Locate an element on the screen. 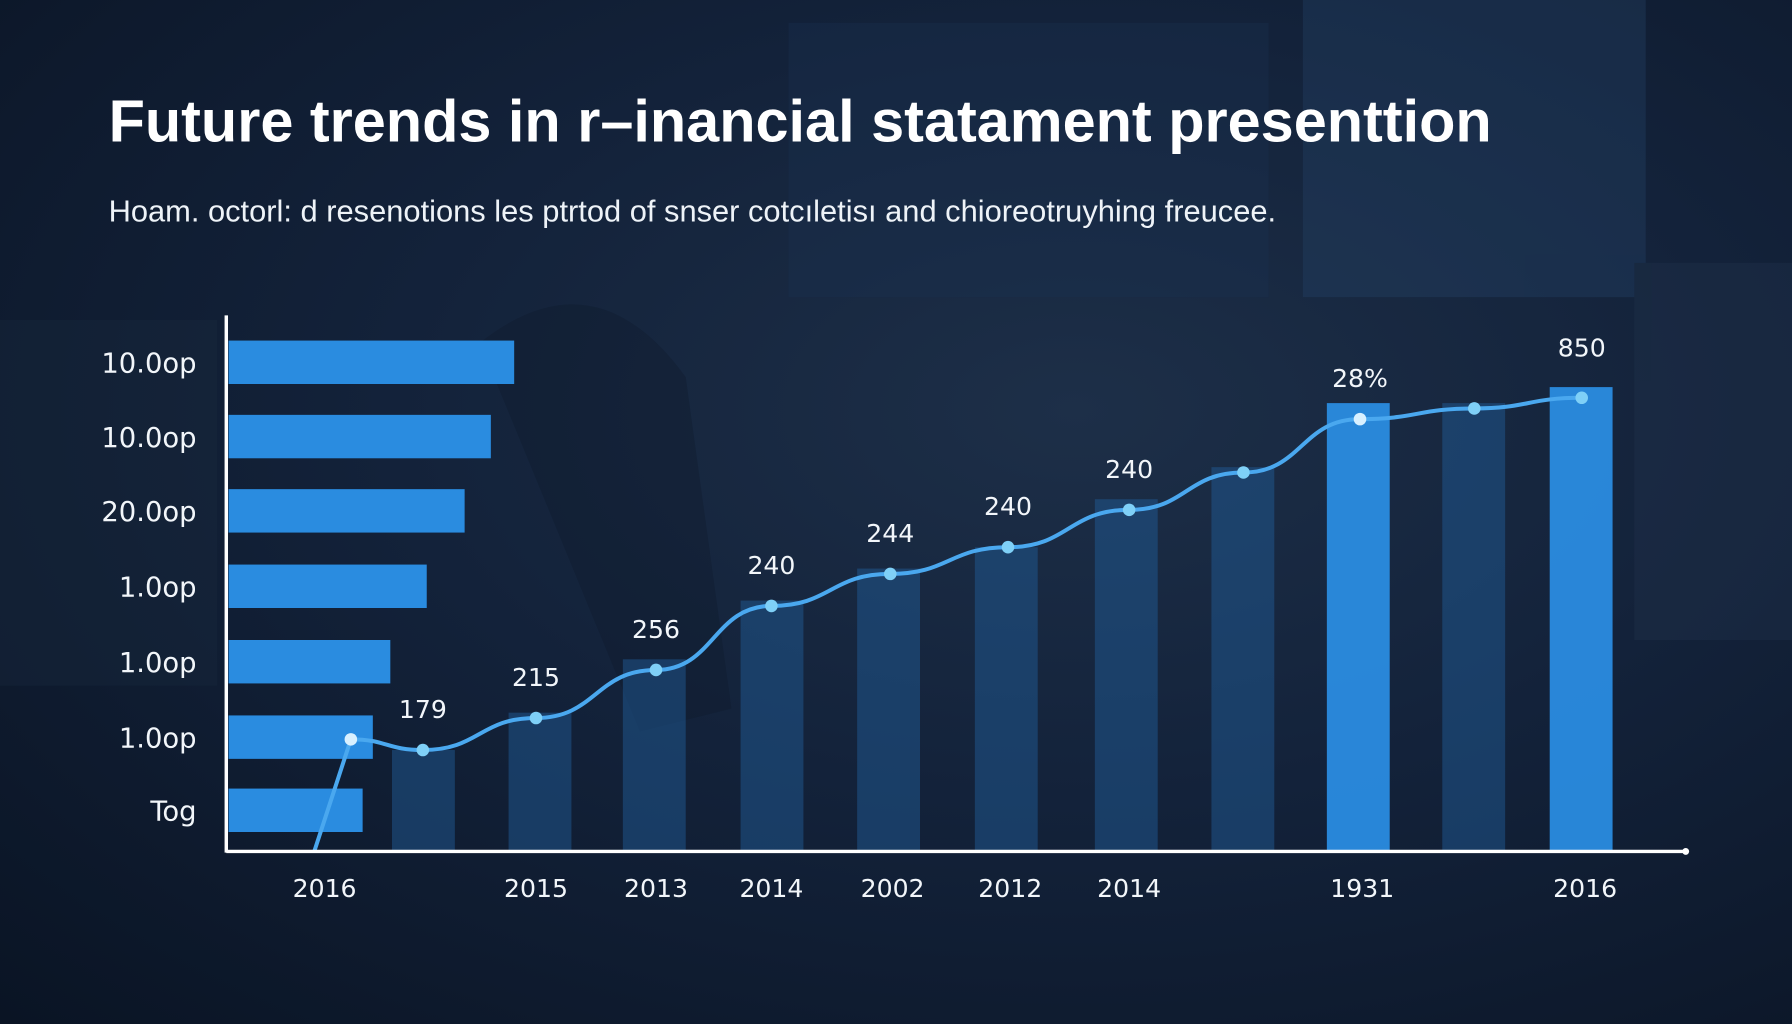 This screenshot has height=1024, width=1792. data-label: 256 is located at coordinates (656, 629).